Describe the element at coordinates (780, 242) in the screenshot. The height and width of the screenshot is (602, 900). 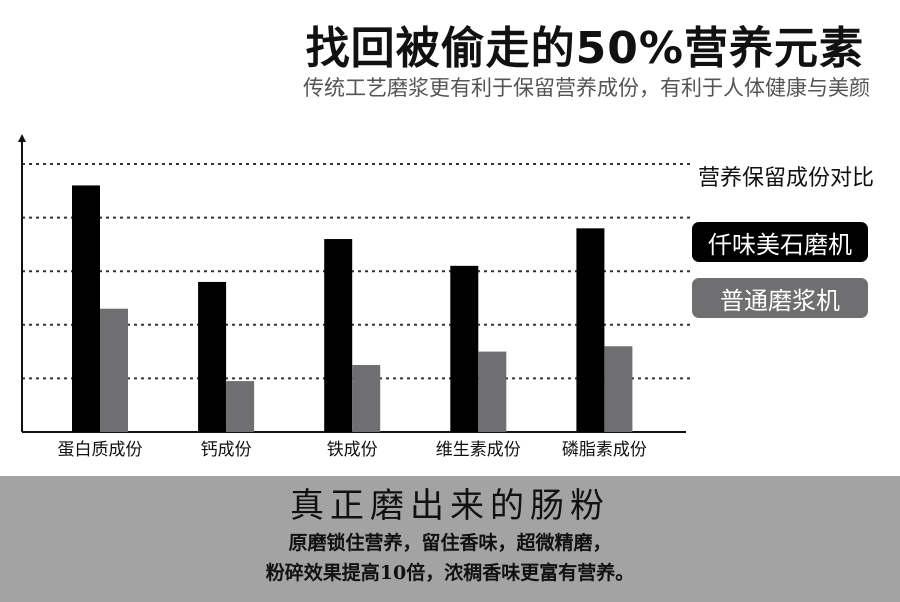
I see `legend-item-stone-mill: 仟味美石磨机` at that location.